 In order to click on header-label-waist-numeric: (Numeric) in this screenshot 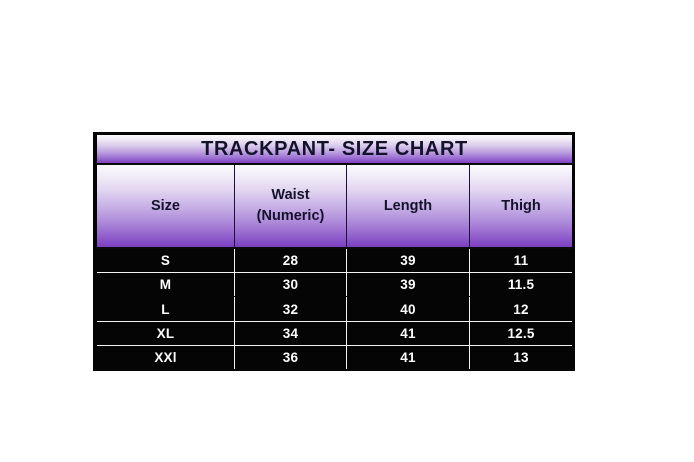, I will do `click(290, 216)`.